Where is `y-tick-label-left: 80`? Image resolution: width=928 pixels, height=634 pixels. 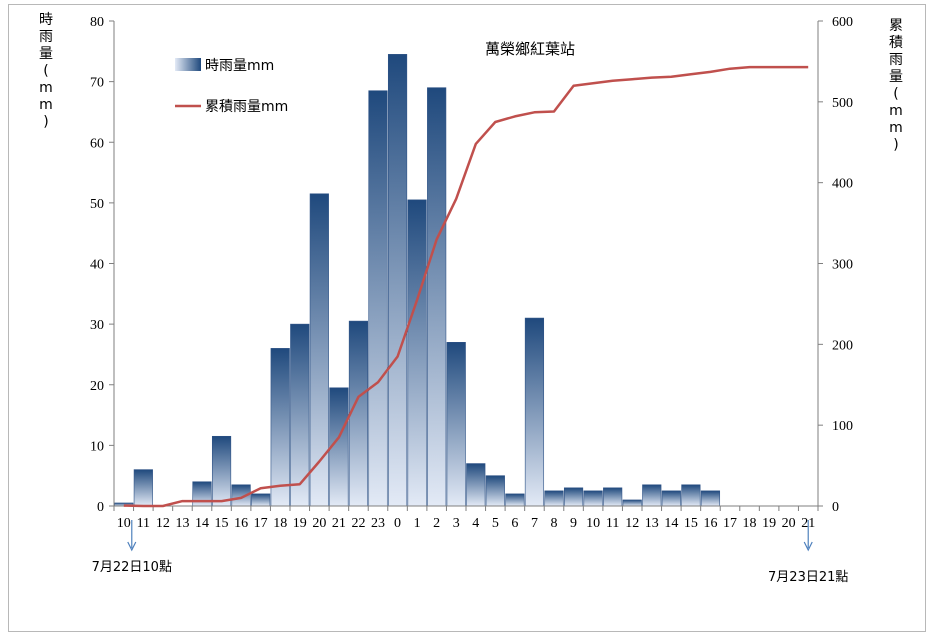 y-tick-label-left: 80 is located at coordinates (97, 22).